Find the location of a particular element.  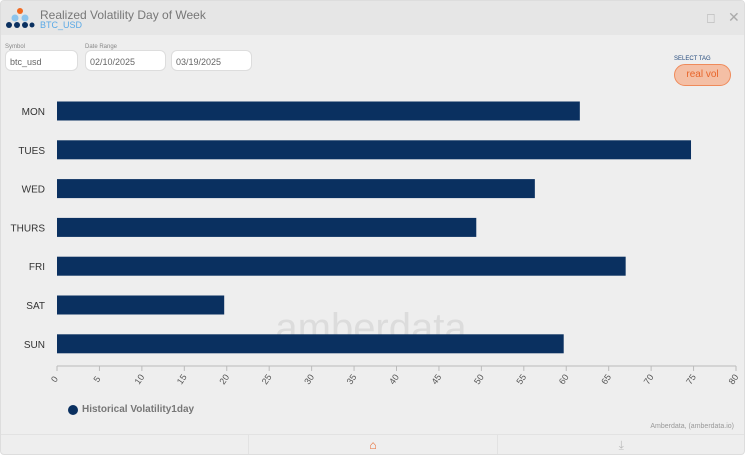

x-tick-label: 0 is located at coordinates (54, 379).